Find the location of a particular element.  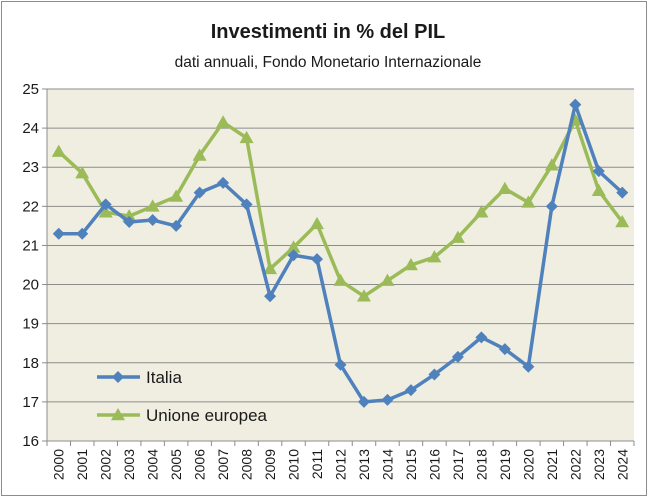

y-tick-label: 18 is located at coordinates (30, 363).